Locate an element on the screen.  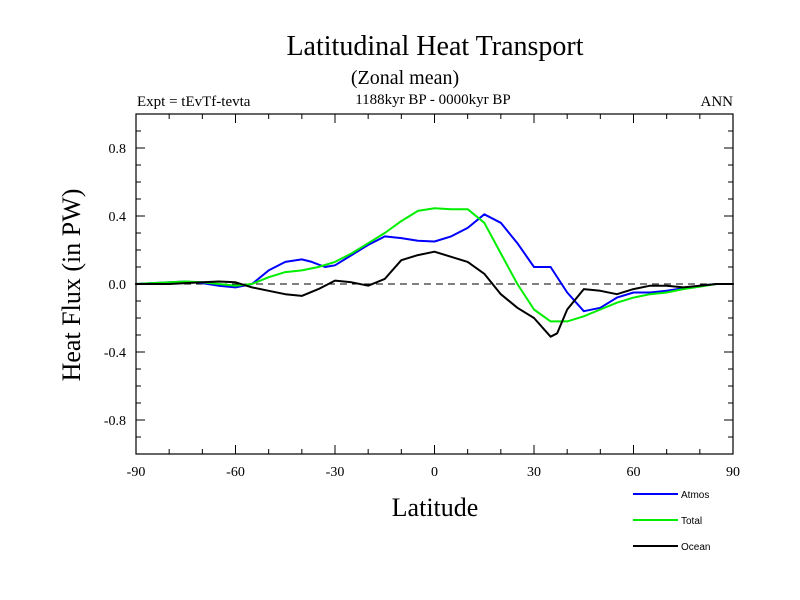
y-tick-label: 0.4 is located at coordinates (118, 217).